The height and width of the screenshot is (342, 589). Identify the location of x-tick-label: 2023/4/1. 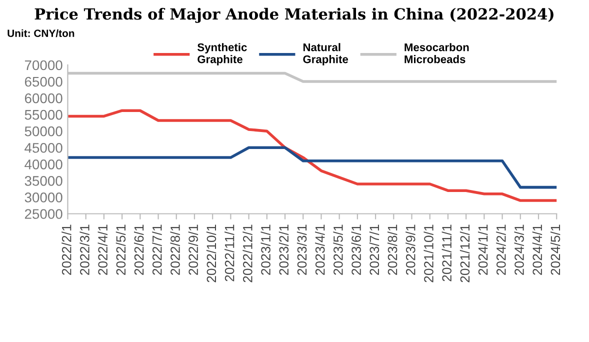
(320, 249).